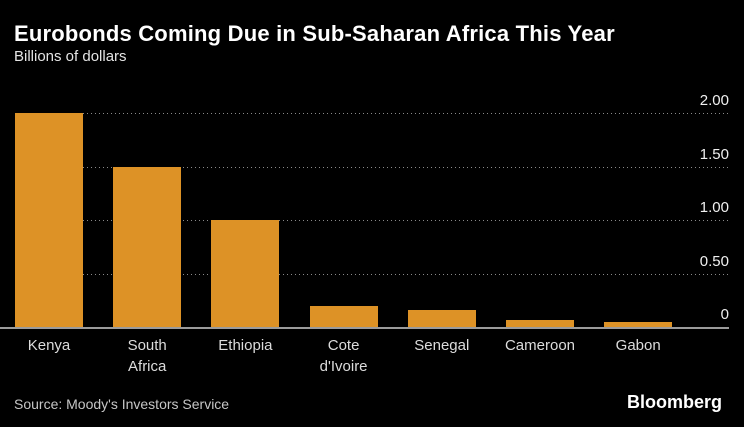 The width and height of the screenshot is (744, 427). Describe the element at coordinates (674, 402) in the screenshot. I see `bloomberg-logo: Bloomberg` at that location.